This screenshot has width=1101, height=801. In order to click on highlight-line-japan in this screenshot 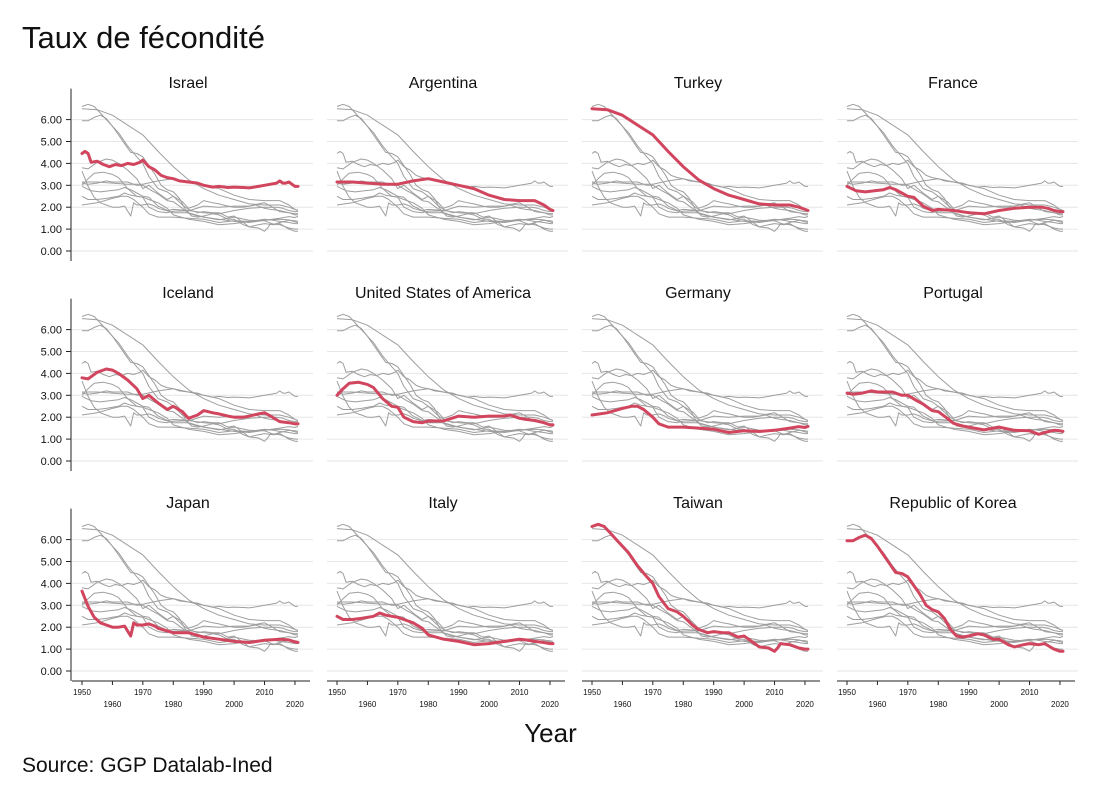, I will do `click(190, 616)`.